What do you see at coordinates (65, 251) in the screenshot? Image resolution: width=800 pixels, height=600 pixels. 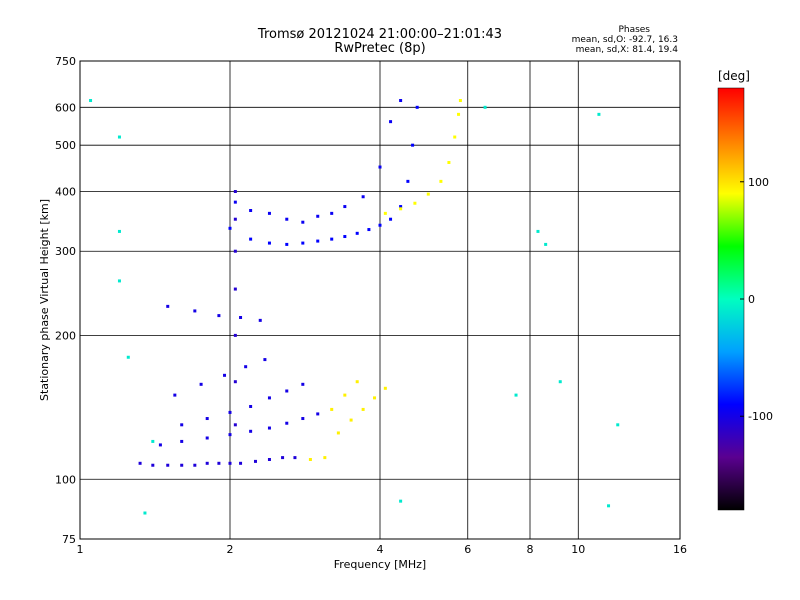 I see `y-tick-label: 300` at bounding box center [65, 251].